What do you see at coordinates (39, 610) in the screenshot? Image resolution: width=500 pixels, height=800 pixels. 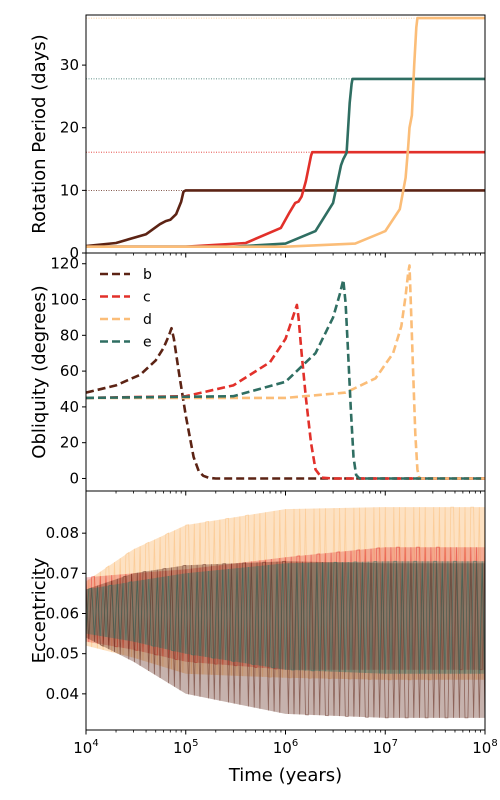 I see `y-axis-label: Eccentricity` at bounding box center [39, 610].